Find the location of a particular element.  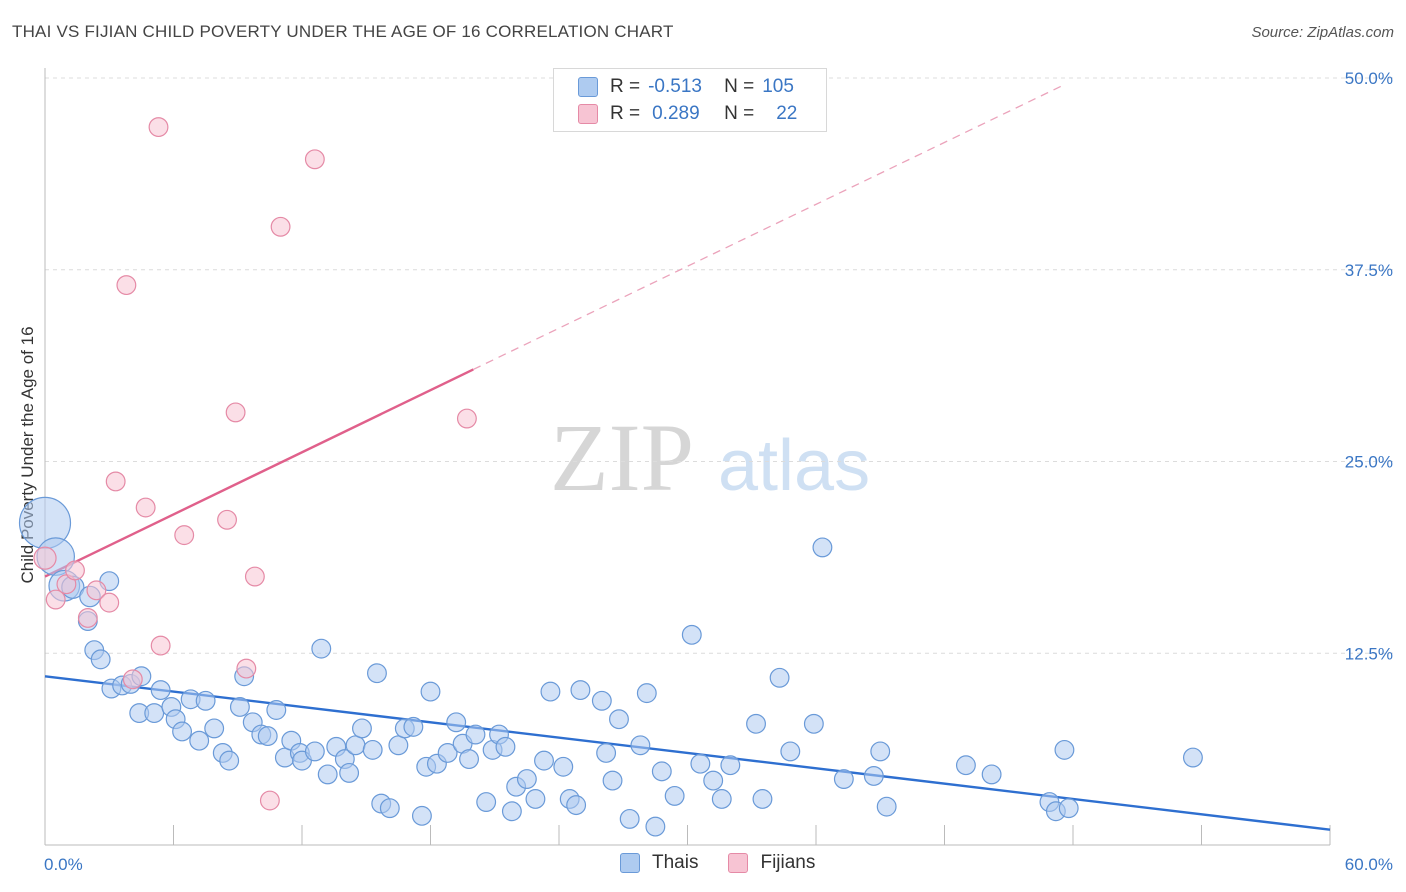

trend-line-fijians-extension is located at coordinates (768, 228).